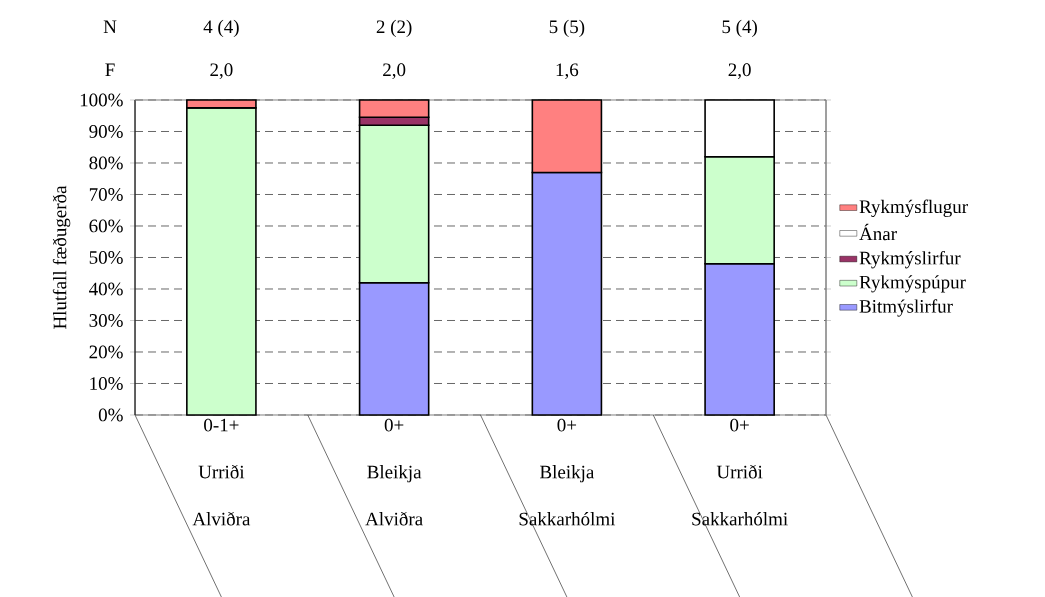 This screenshot has width=1045, height=597. What do you see at coordinates (106, 194) in the screenshot?
I see `y-tick-label: 70%` at bounding box center [106, 194].